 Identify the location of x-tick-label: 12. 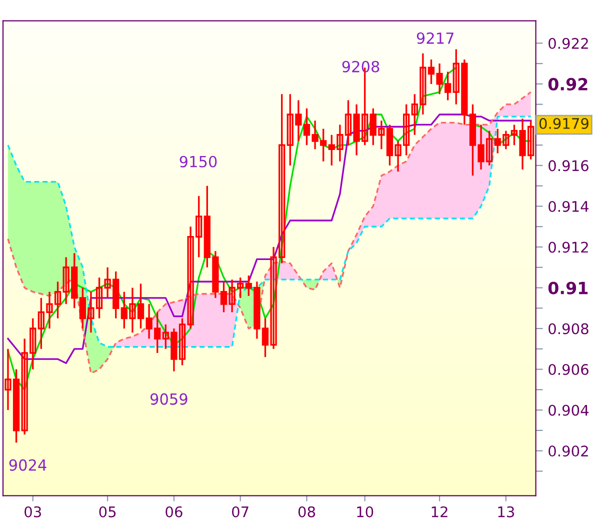
(440, 512).